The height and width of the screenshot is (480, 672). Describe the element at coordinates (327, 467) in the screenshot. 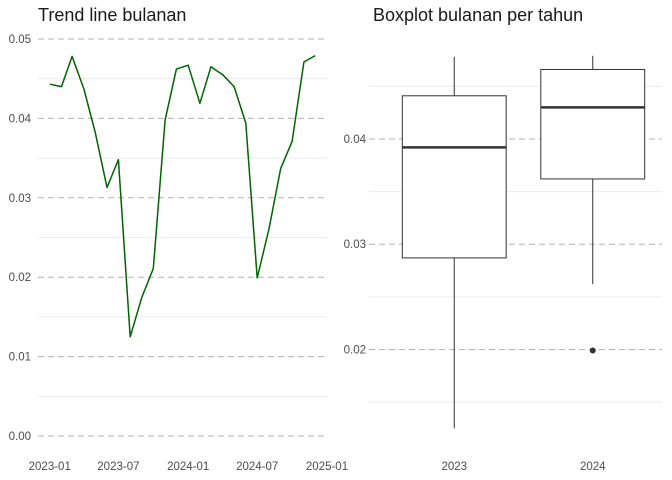

I see `x-tick-label: 2025-01` at that location.